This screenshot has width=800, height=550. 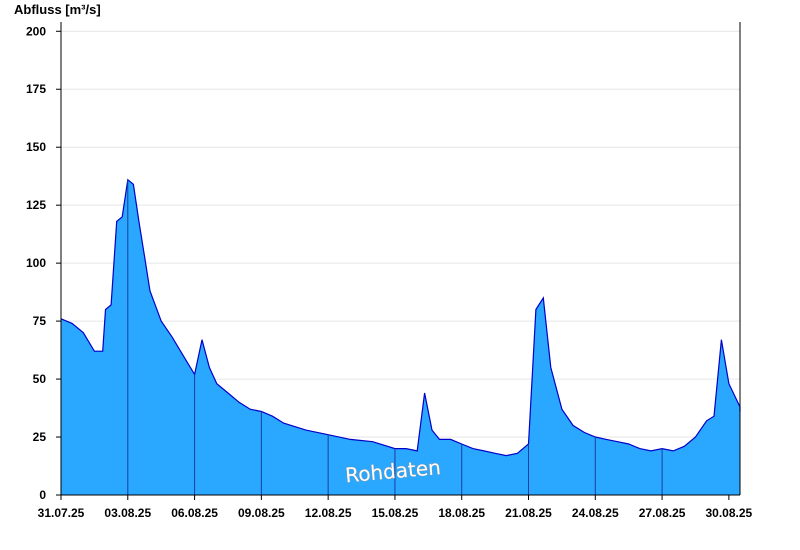 I want to click on x-tick-label: 24.08.25, so click(x=595, y=513).